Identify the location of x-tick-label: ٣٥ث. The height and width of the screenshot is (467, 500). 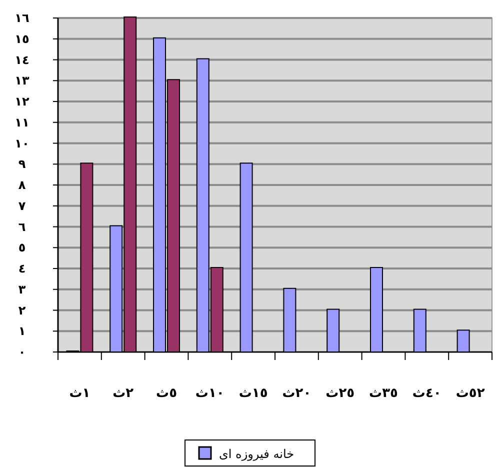
(383, 393).